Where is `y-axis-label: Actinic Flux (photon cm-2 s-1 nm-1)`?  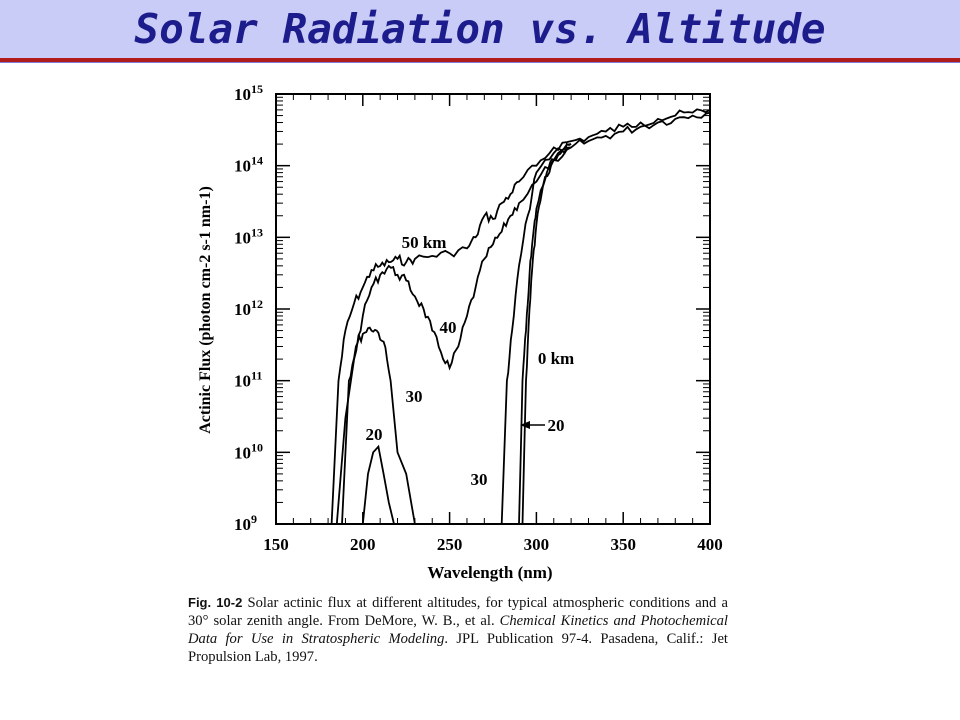
y-axis-label: Actinic Flux (photon cm-2 s-1 nm-1) is located at coordinates (205, 310).